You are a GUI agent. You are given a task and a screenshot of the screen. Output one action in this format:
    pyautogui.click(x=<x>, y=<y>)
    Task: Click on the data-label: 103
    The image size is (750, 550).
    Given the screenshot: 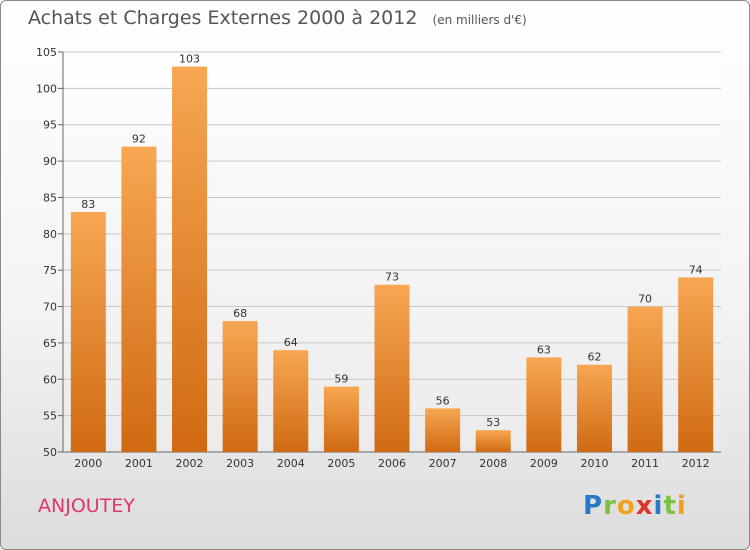 What is the action you would take?
    pyautogui.click(x=189, y=59)
    